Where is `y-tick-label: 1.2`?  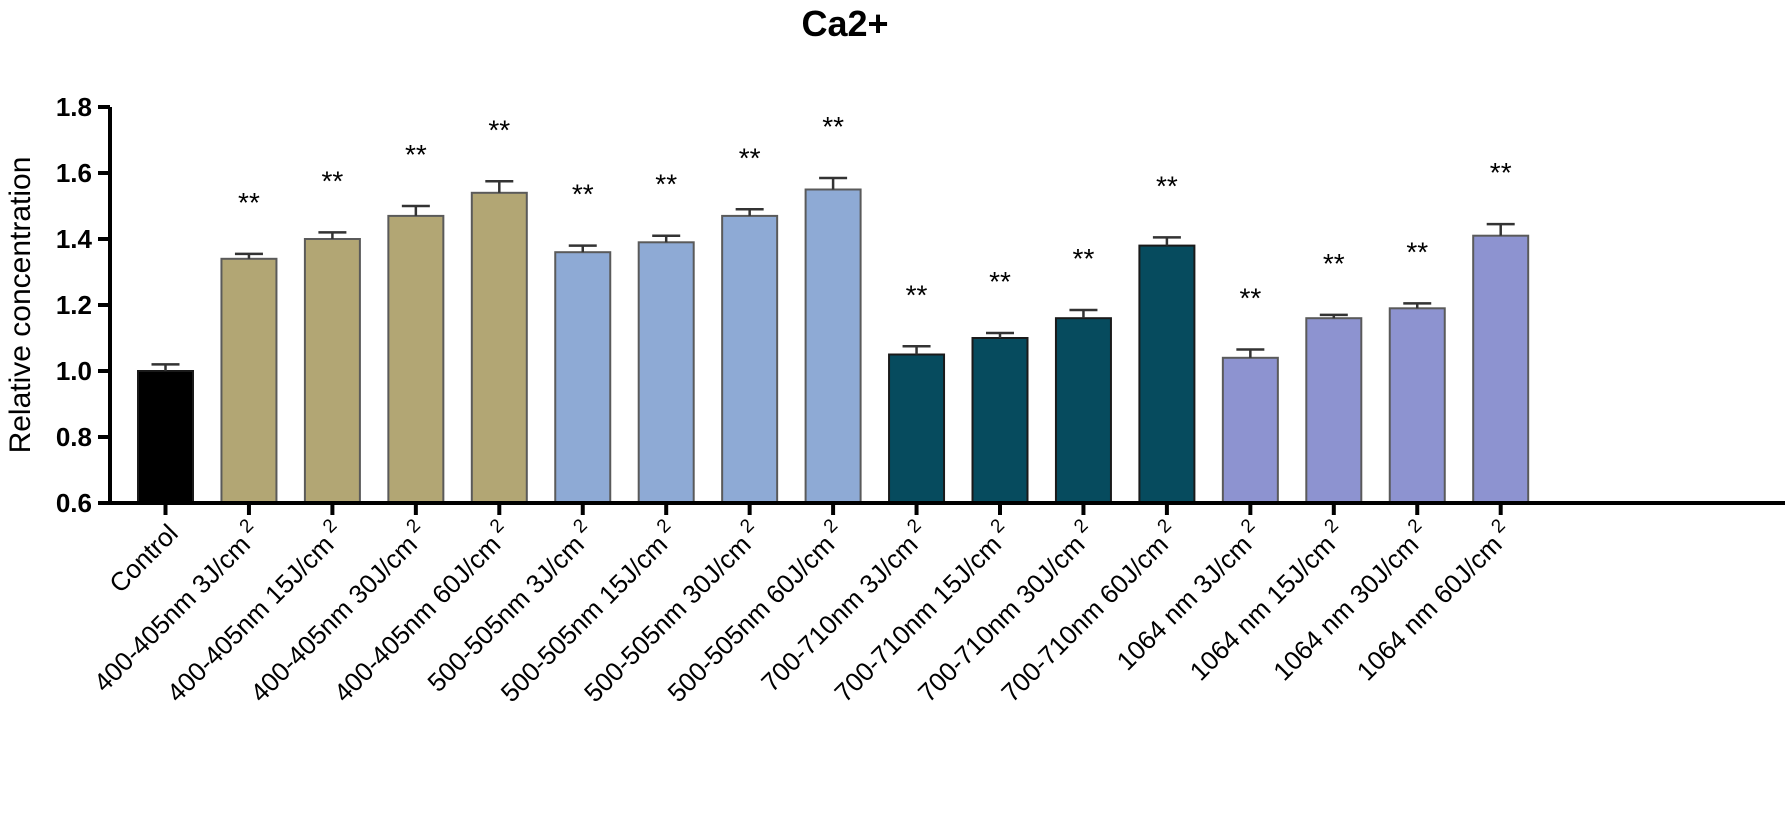 y-tick-label: 1.2 is located at coordinates (74, 305).